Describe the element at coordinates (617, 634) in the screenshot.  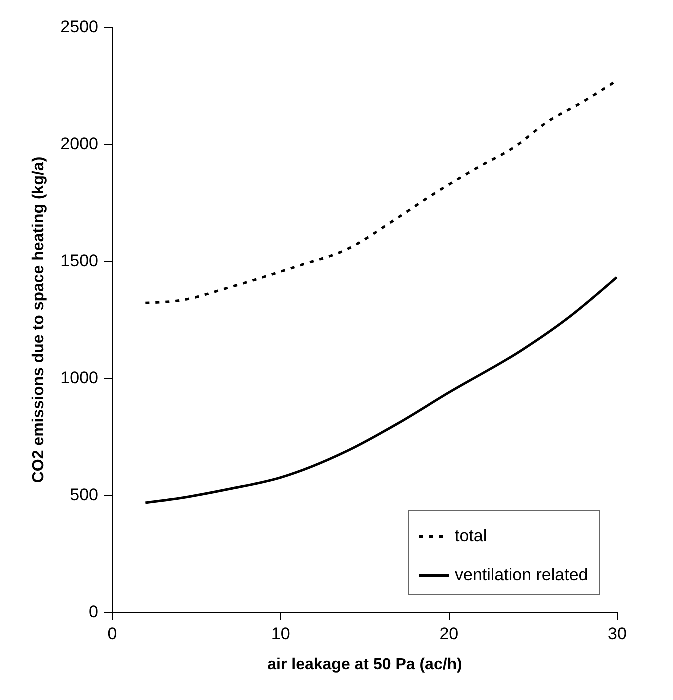
I see `x-tick-label: 30` at that location.